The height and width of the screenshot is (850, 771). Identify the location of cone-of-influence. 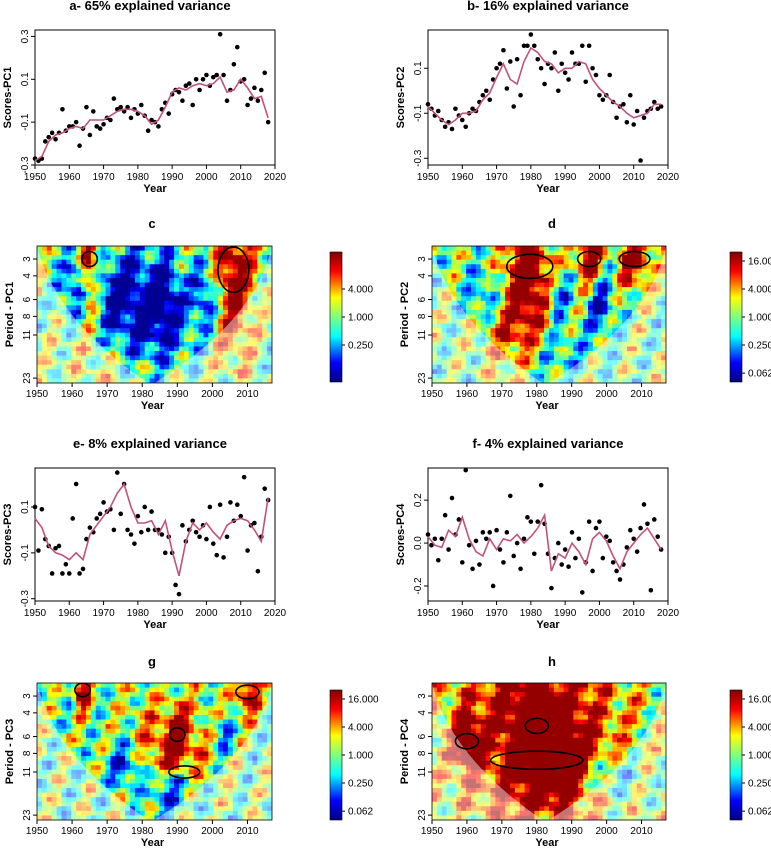
(549, 314).